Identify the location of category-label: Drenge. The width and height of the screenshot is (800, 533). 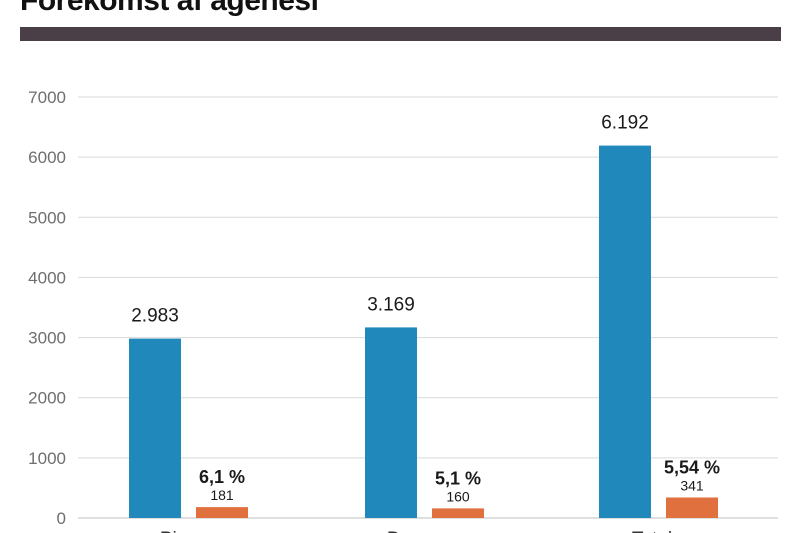
(418, 531).